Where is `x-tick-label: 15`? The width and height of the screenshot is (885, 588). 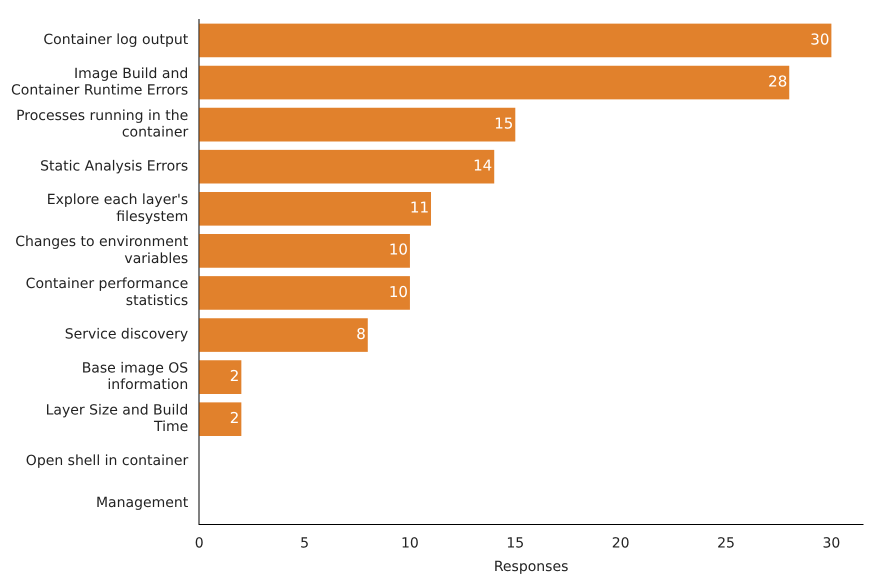
x-tick-label: 15 is located at coordinates (515, 543).